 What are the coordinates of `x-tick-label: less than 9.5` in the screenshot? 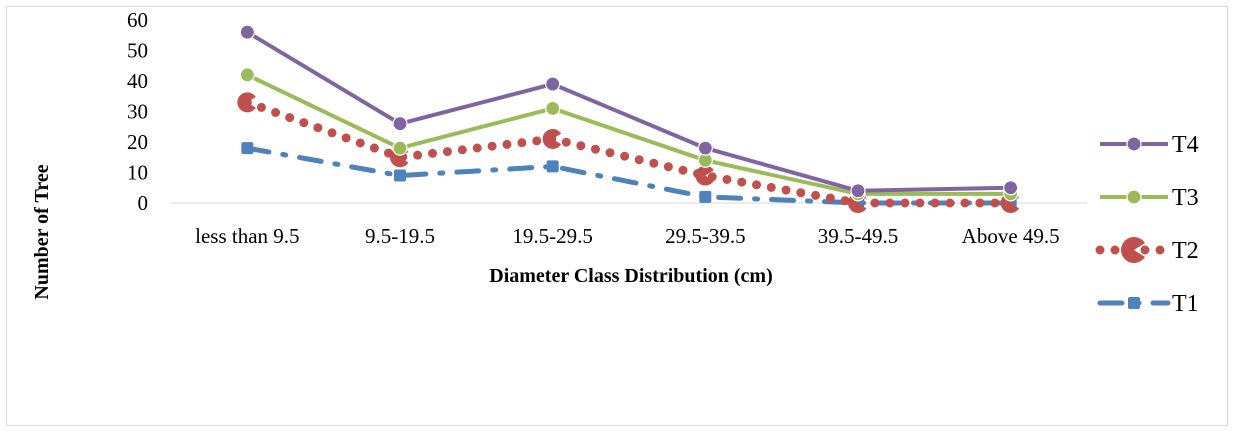 It's located at (247, 236).